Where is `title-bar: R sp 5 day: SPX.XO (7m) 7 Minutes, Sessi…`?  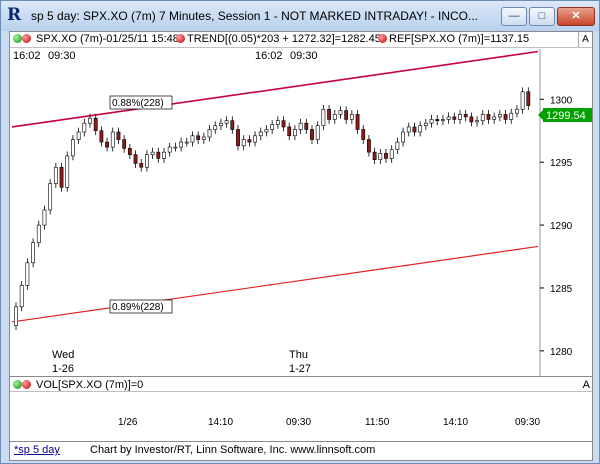 title-bar: R sp 5 day: SPX.XO (7m) 7 Minutes, Sessi… is located at coordinates (300, 16).